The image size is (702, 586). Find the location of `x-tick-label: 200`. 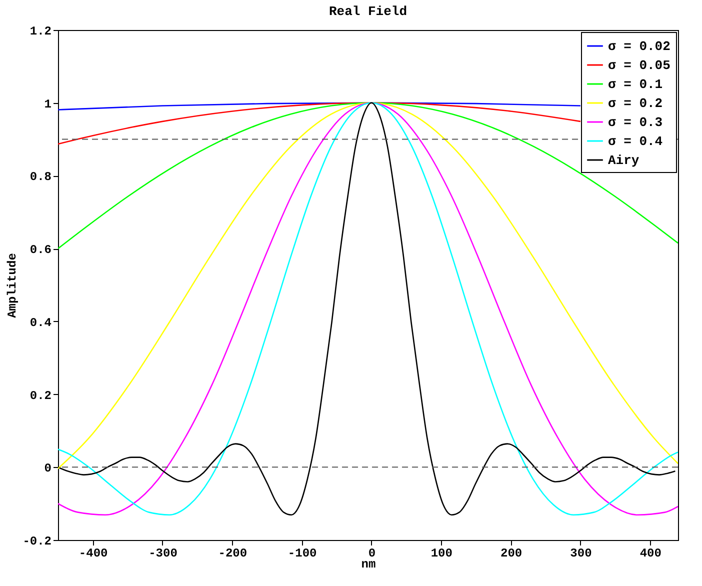

x-tick-label: 200 is located at coordinates (511, 553).